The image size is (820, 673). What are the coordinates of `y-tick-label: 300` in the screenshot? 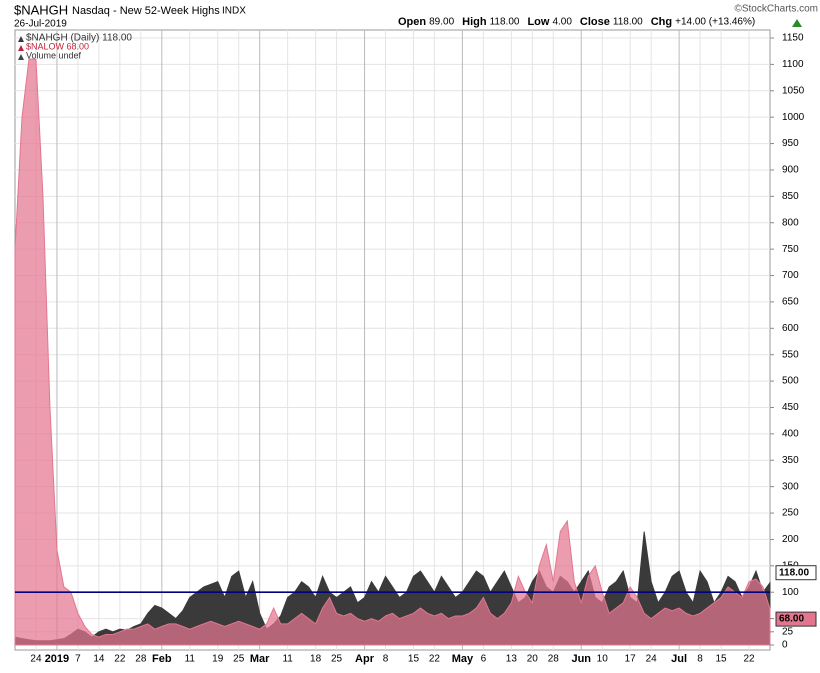 It's located at (790, 486).